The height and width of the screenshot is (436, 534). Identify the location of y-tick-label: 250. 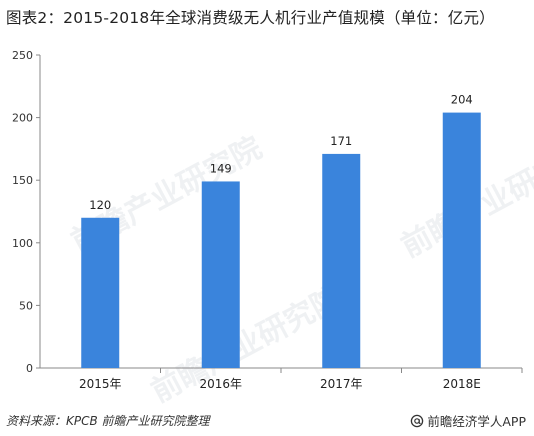
(22, 55).